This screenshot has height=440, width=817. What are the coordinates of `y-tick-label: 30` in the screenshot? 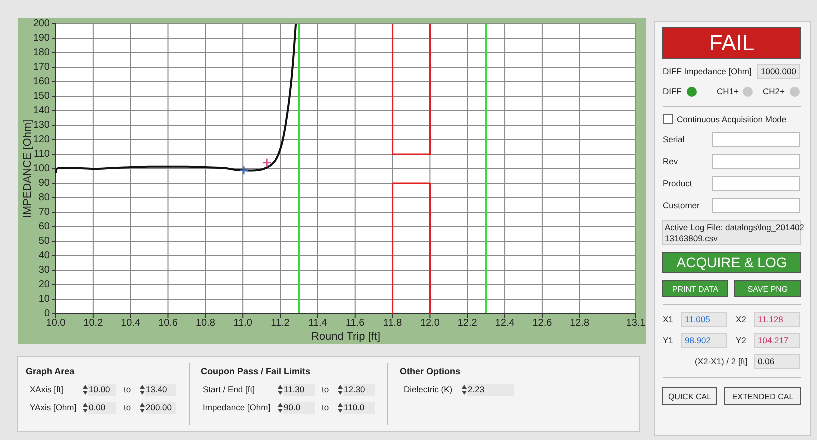 It's located at (44, 270).